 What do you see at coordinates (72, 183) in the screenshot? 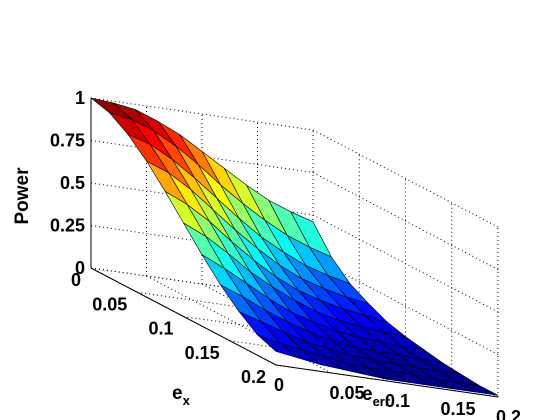
I see `z-tick-label: 0.5` at bounding box center [72, 183].